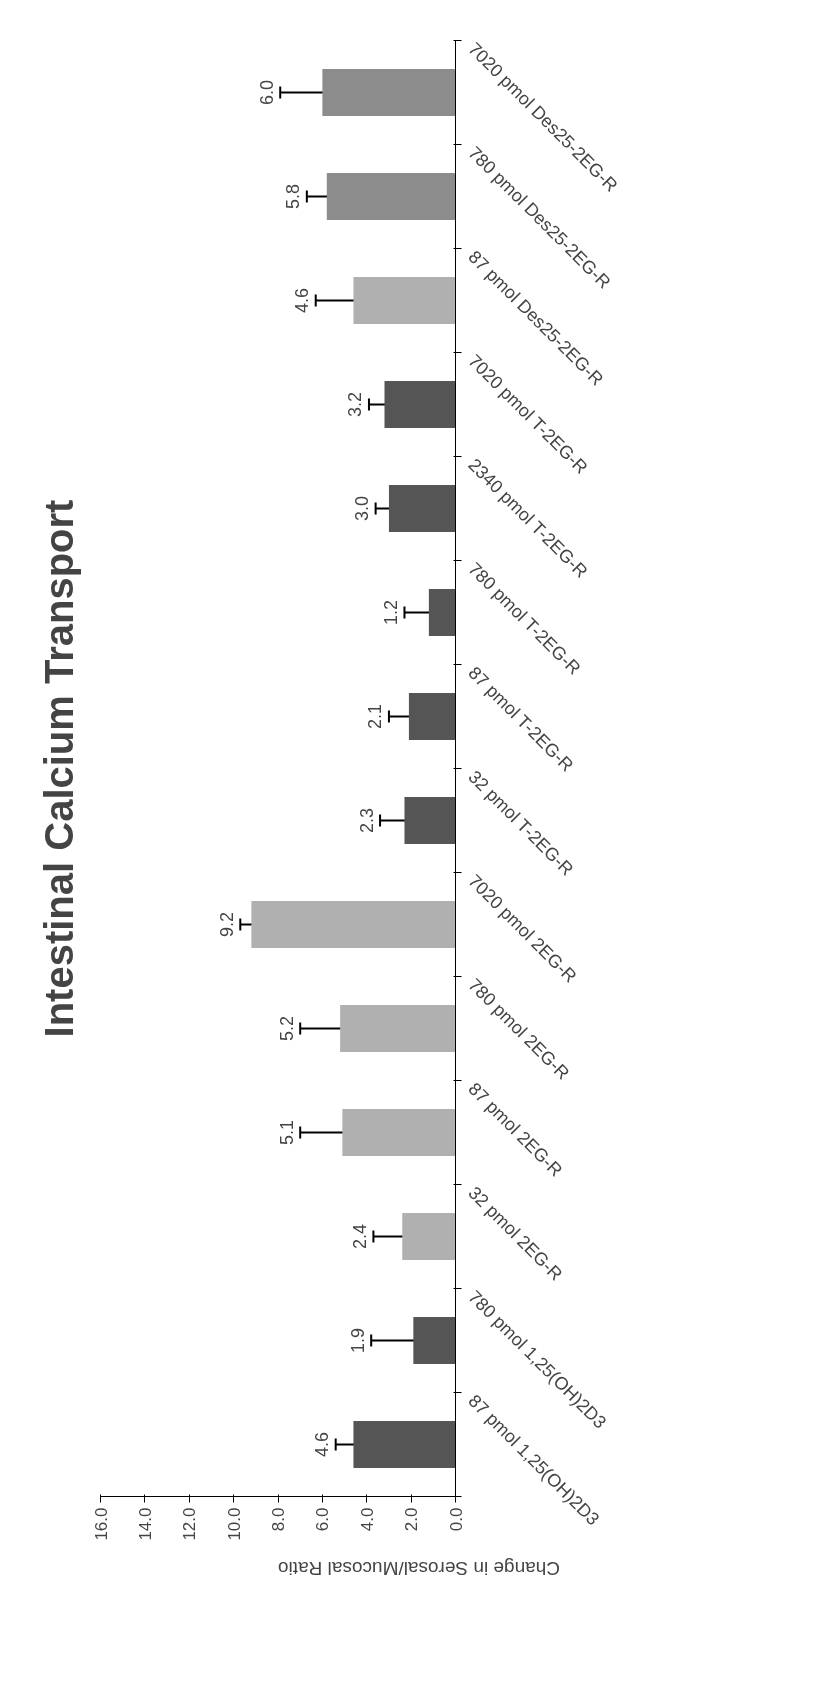  What do you see at coordinates (234, 1524) in the screenshot?
I see `x-tick-label: 10.0` at bounding box center [234, 1524].